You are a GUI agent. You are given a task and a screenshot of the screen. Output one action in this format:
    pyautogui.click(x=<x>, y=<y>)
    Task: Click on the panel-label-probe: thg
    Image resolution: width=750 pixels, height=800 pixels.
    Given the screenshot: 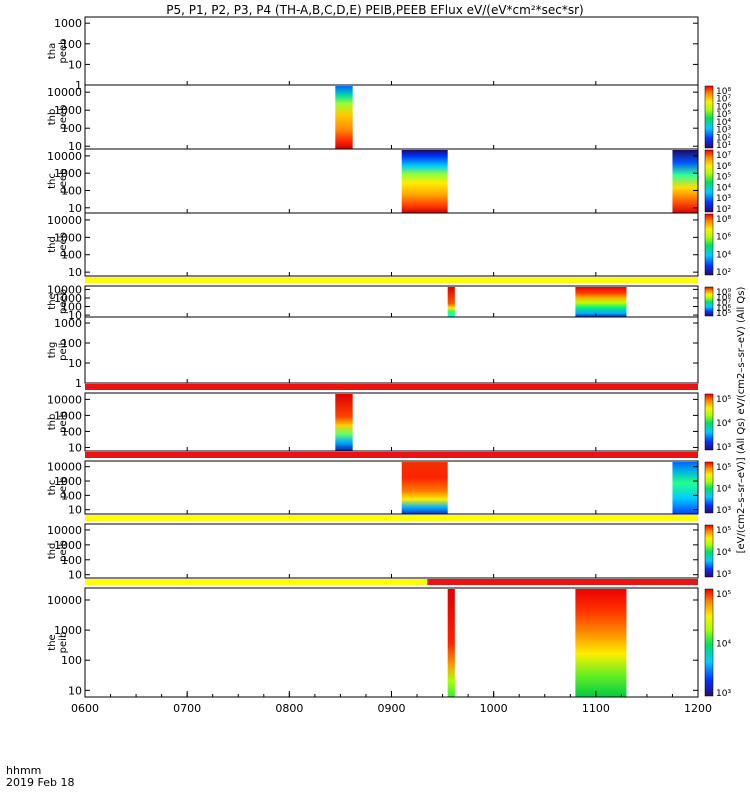 What is the action you would take?
    pyautogui.click(x=52, y=350)
    